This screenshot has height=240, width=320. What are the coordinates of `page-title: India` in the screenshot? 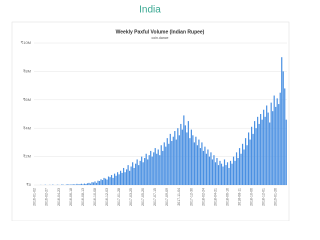 It's located at (150, 10).